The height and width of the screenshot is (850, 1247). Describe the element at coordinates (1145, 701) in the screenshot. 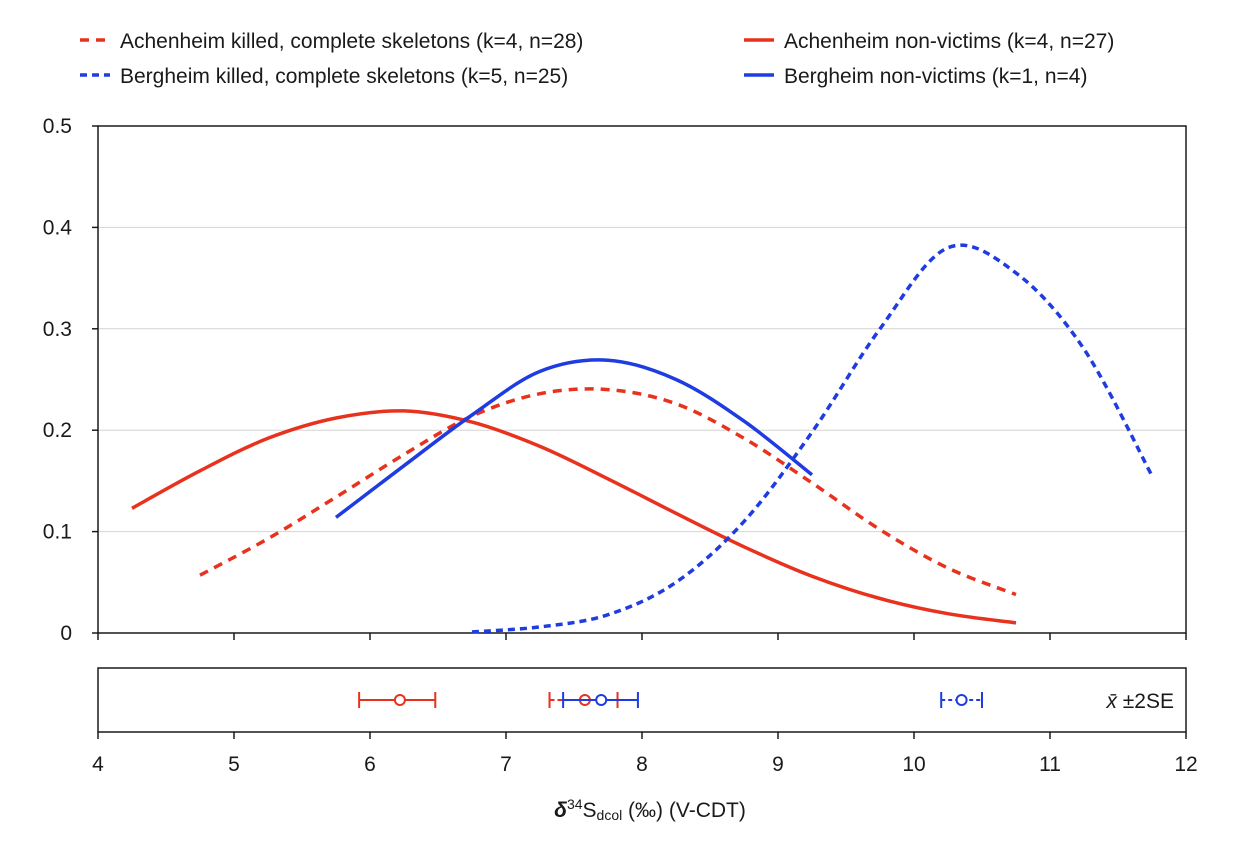

I see `mean-label-rest: ±2SE` at that location.